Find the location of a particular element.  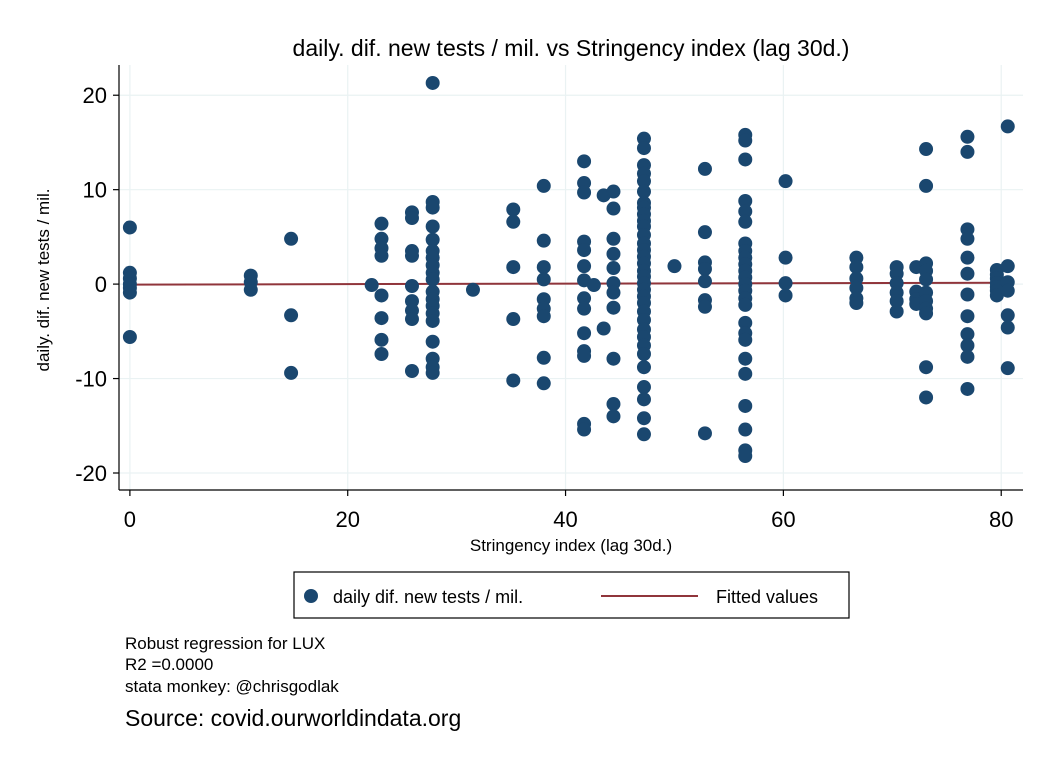

legend-box is located at coordinates (571, 595).